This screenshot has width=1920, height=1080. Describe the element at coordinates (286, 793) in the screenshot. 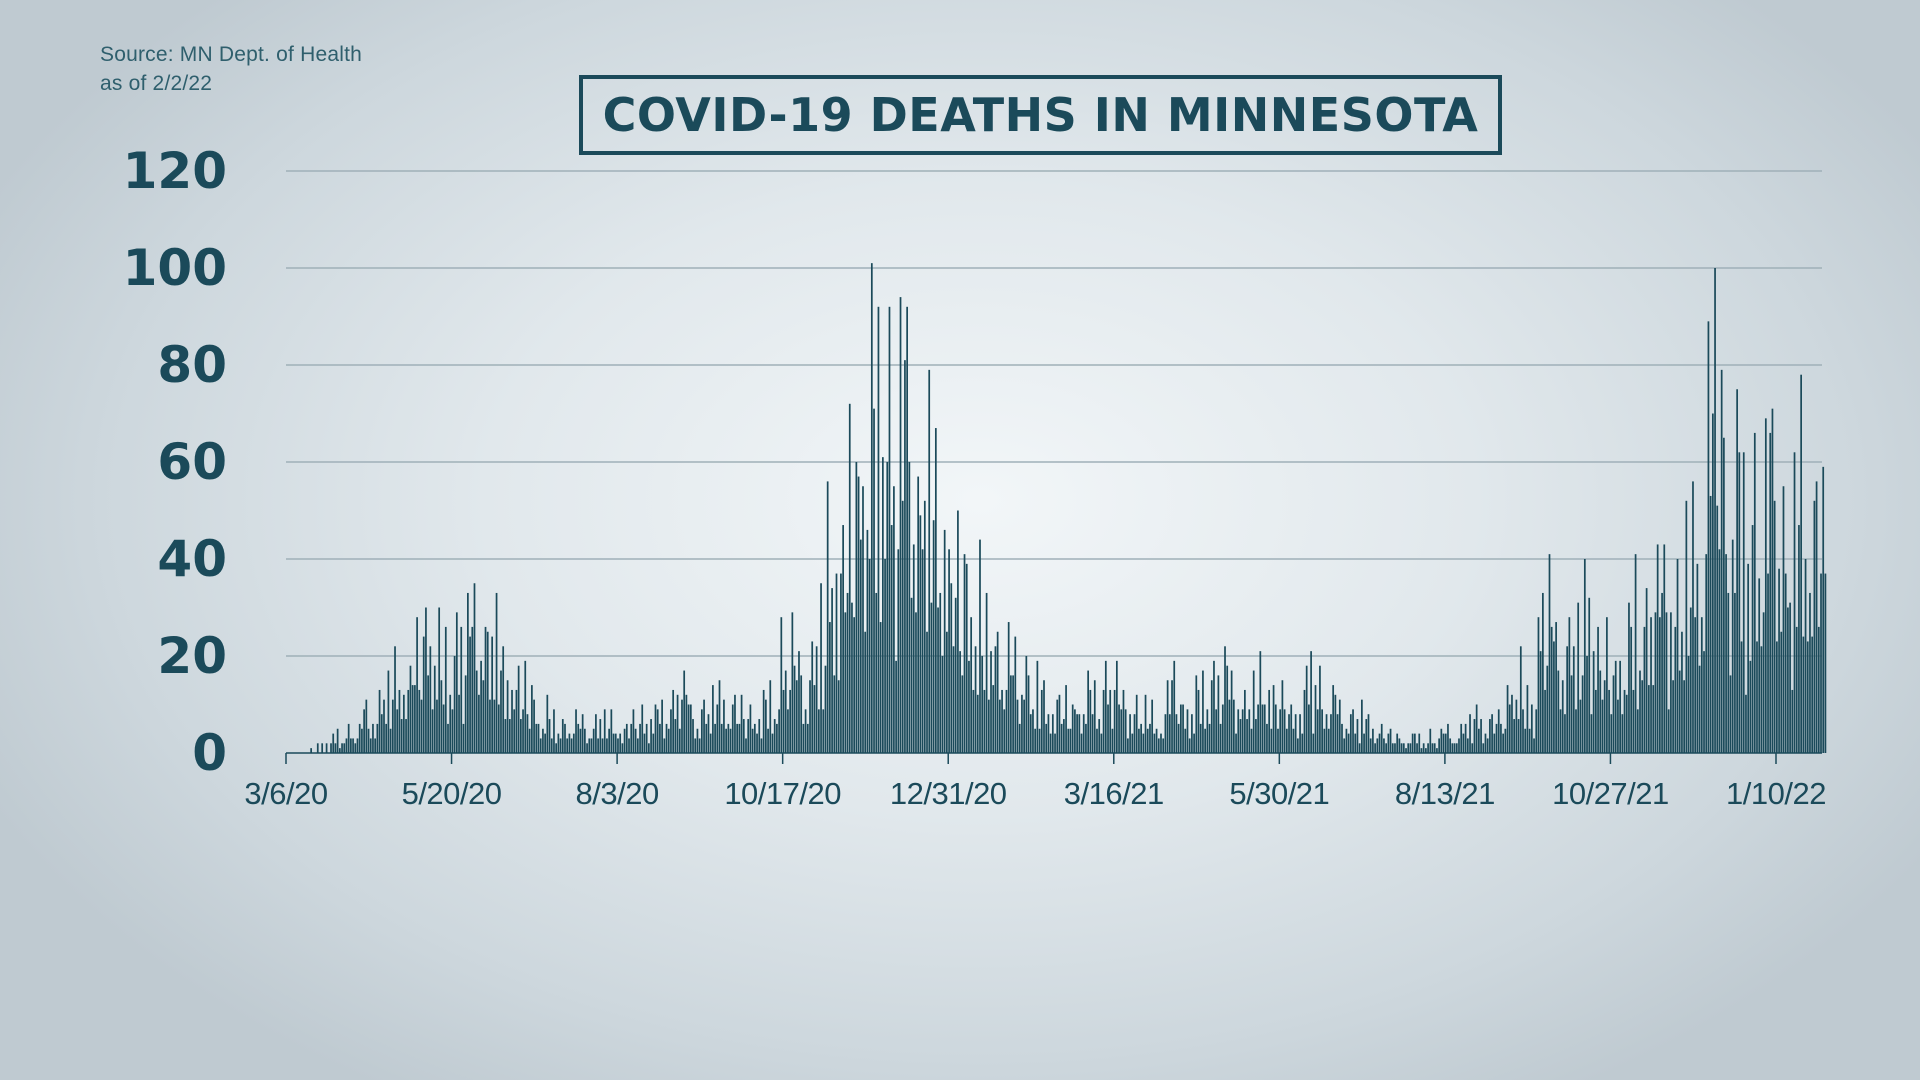

I see `x-tick-label: 3/6/20` at that location.